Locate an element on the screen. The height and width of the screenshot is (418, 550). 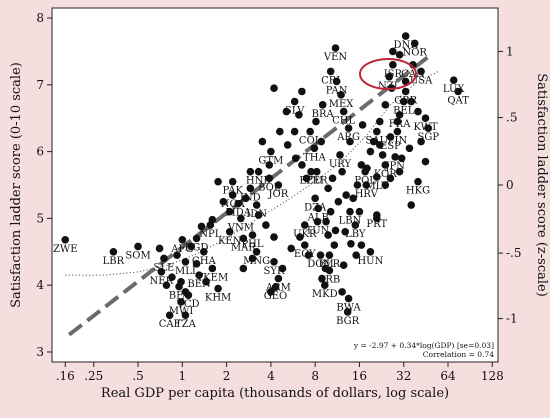
x-tick-label: 4 is located at coordinates (271, 376).